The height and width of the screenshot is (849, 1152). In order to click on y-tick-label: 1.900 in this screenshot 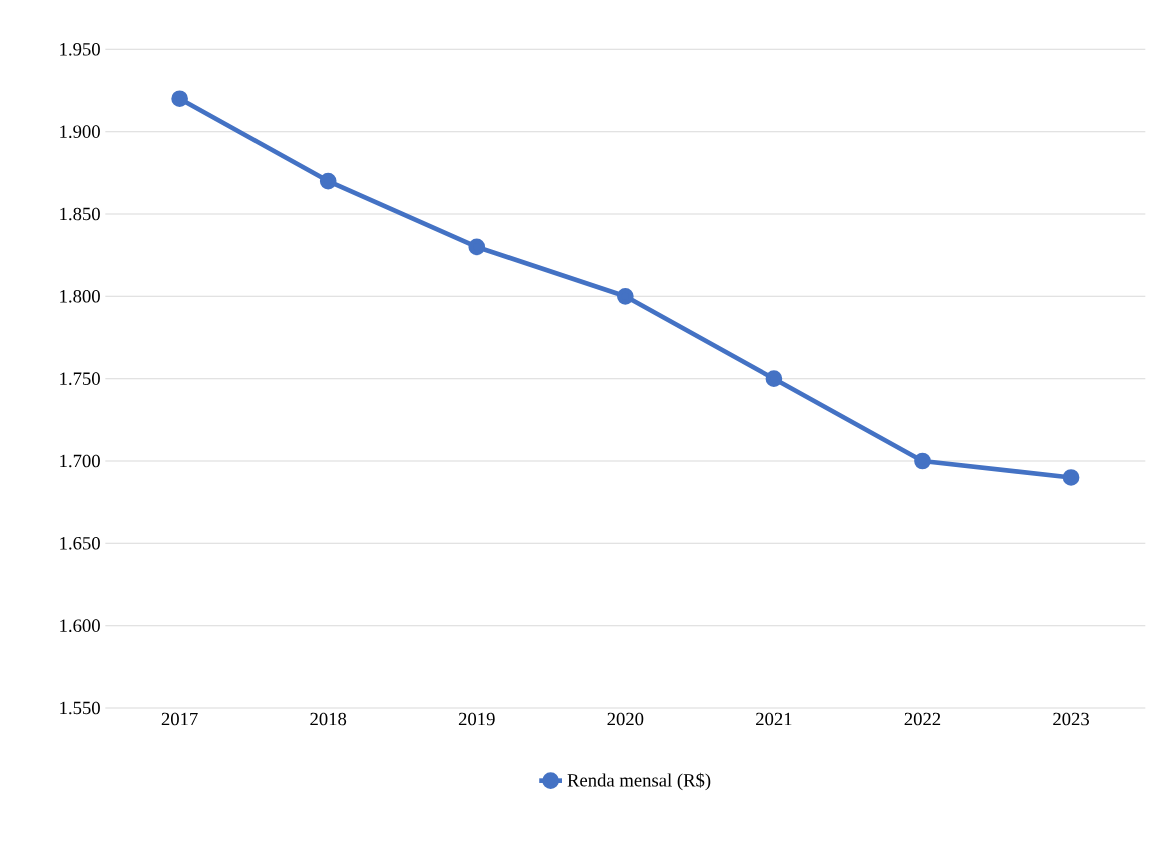, I will do `click(80, 132)`.